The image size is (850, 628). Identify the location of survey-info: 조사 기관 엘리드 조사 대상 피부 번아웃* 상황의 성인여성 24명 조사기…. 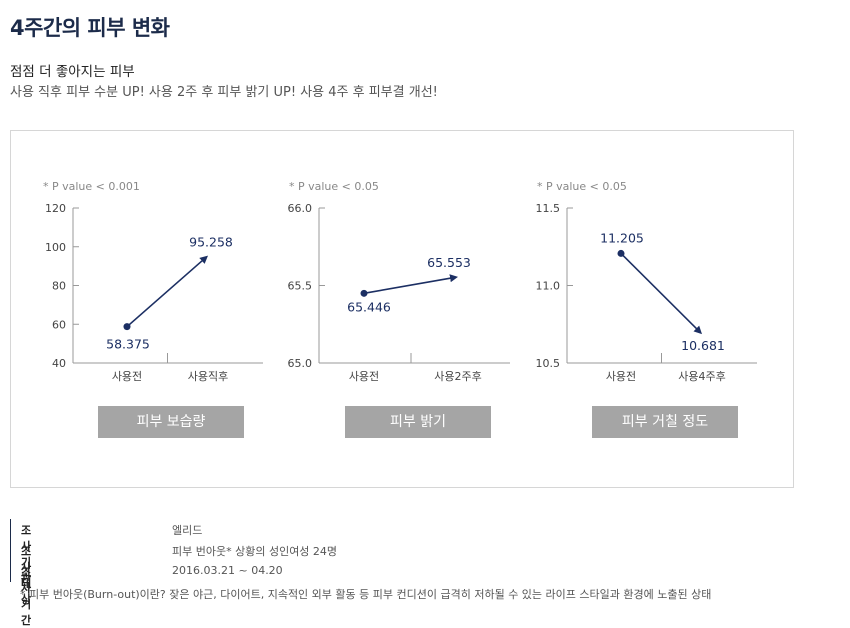
(173, 573).